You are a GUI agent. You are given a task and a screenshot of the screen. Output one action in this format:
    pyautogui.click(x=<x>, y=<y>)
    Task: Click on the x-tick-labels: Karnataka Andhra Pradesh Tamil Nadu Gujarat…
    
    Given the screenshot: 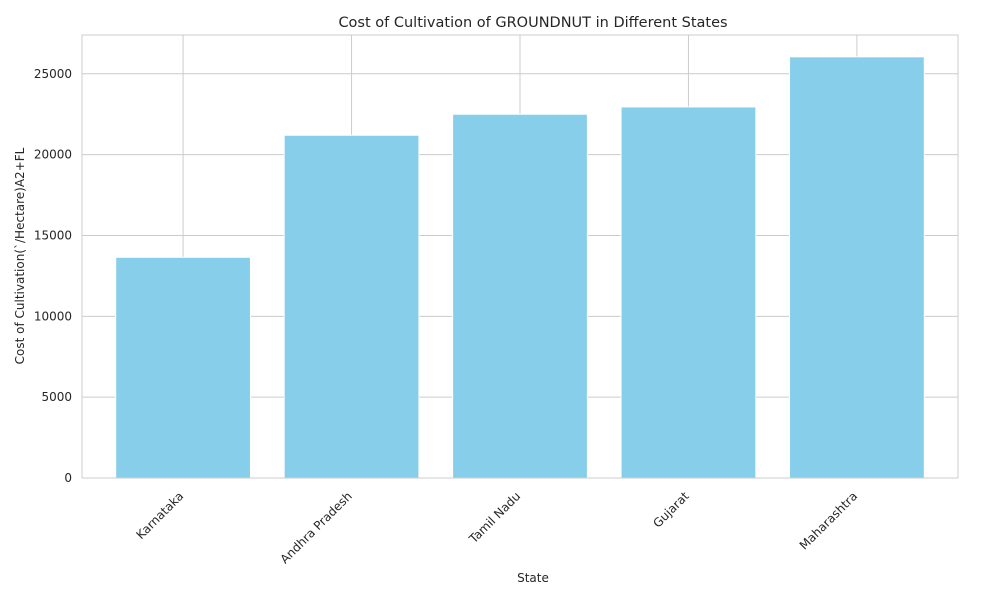 What is the action you would take?
    pyautogui.click(x=496, y=527)
    